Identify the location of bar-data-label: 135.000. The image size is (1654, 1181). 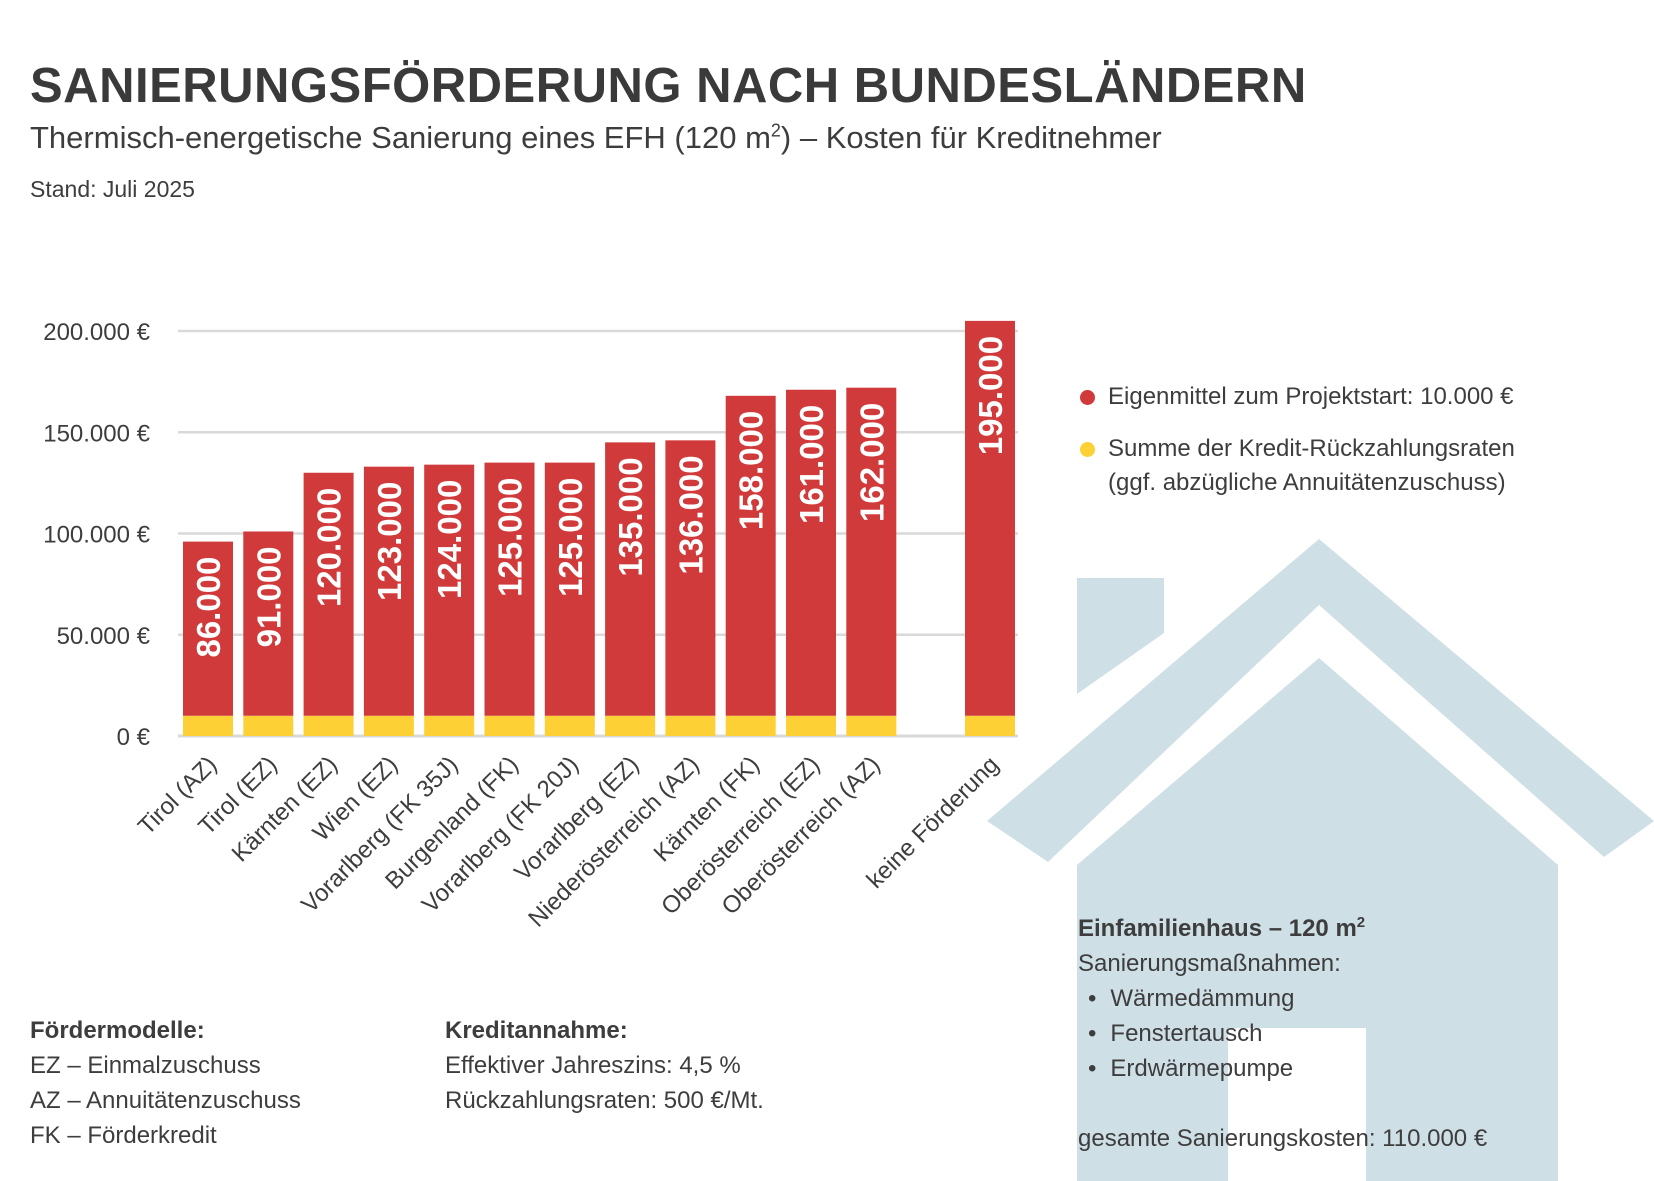
(630, 516).